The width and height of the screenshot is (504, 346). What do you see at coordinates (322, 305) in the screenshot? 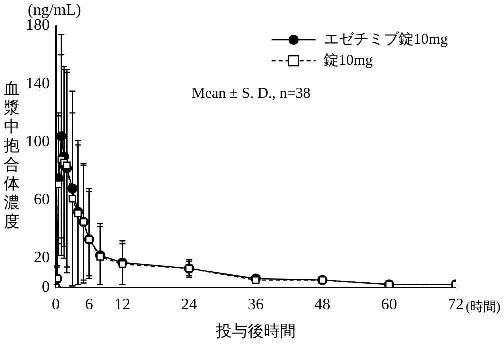
I see `x-tick-label: 48` at bounding box center [322, 305].